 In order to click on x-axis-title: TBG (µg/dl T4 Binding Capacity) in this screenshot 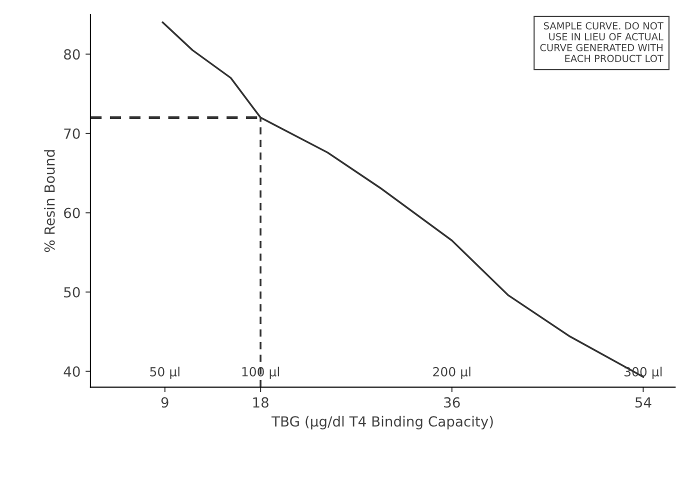, I will do `click(382, 423)`.